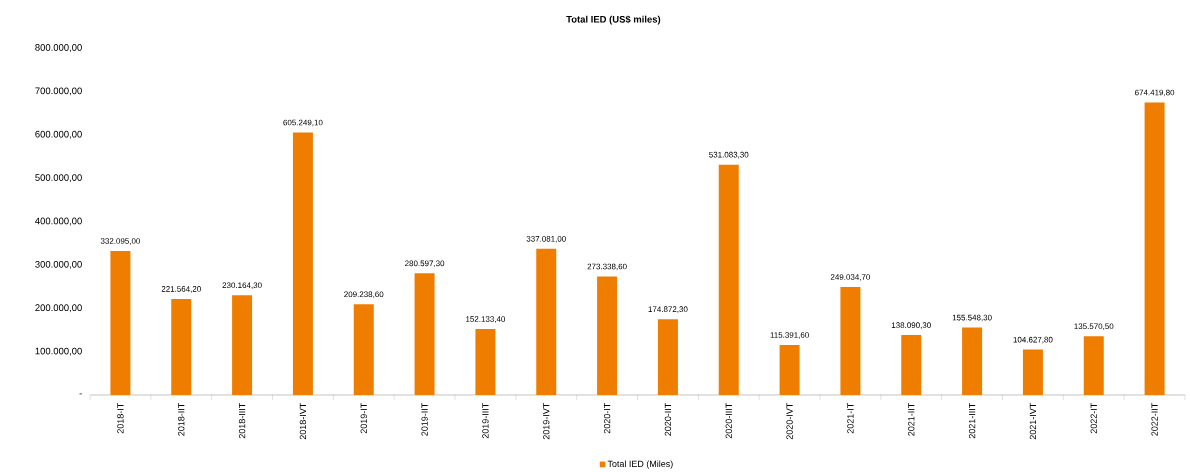 The height and width of the screenshot is (472, 1190). What do you see at coordinates (181, 419) in the screenshot?
I see `x-tick-label: 2018-IIT` at bounding box center [181, 419].